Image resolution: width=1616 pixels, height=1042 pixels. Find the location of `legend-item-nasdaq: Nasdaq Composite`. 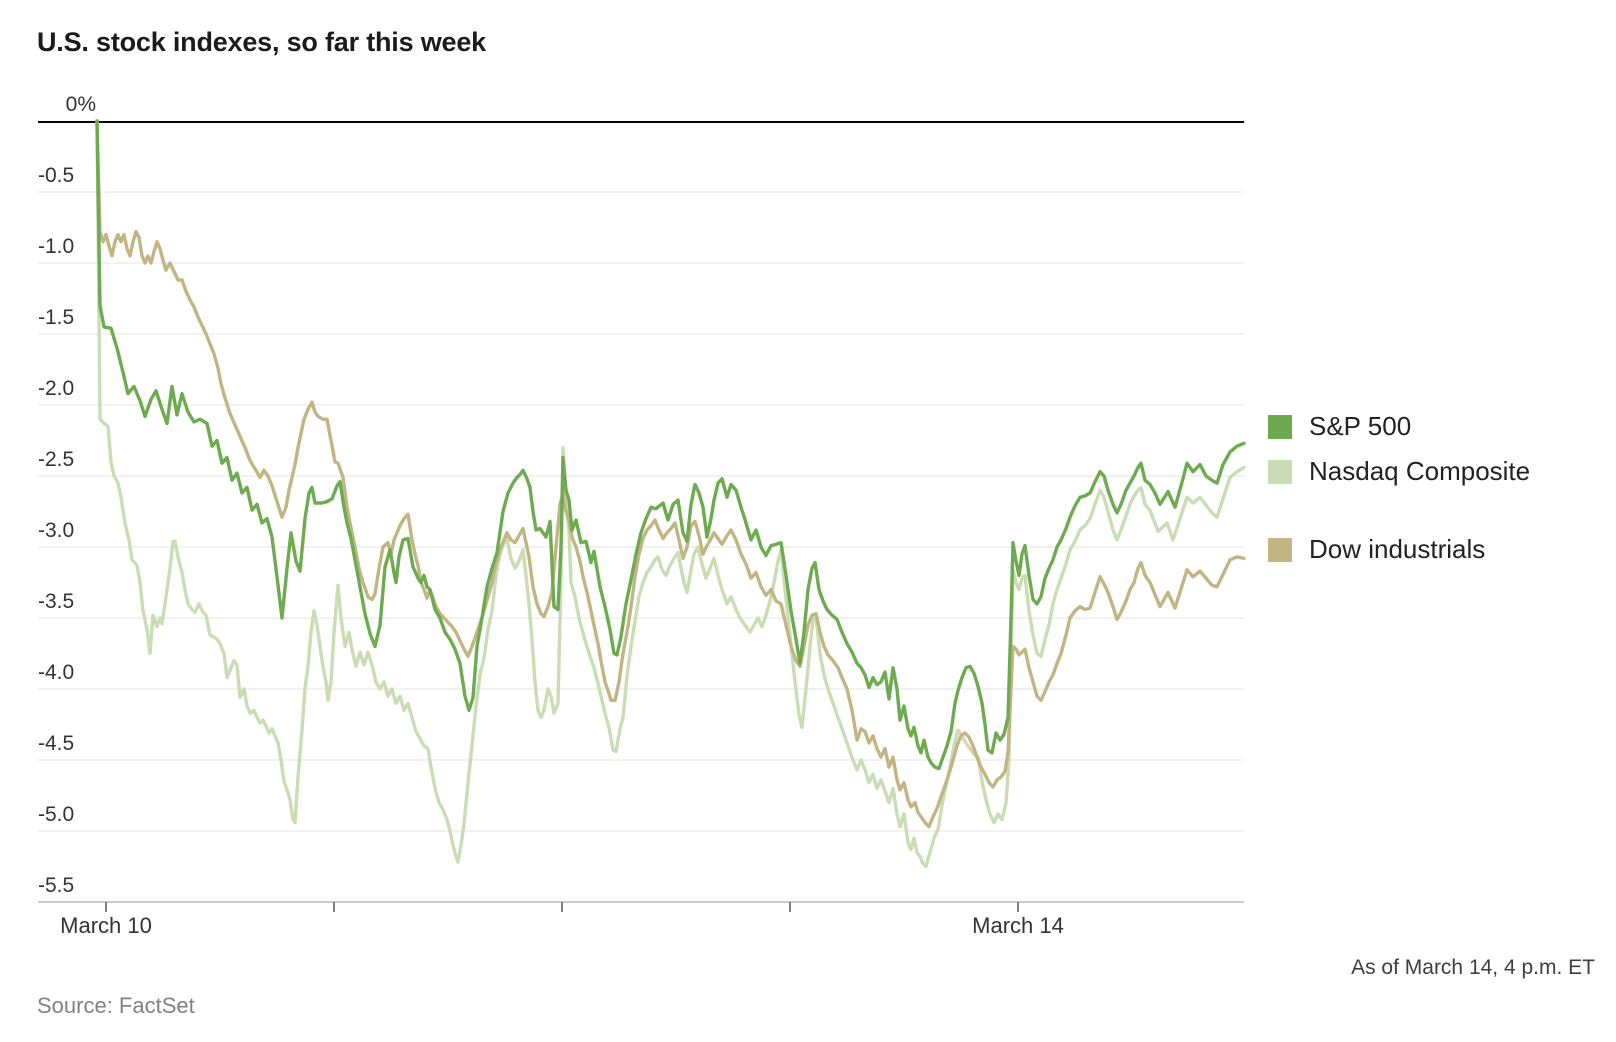

legend-item-nasdaq: Nasdaq Composite is located at coordinates (1399, 471).